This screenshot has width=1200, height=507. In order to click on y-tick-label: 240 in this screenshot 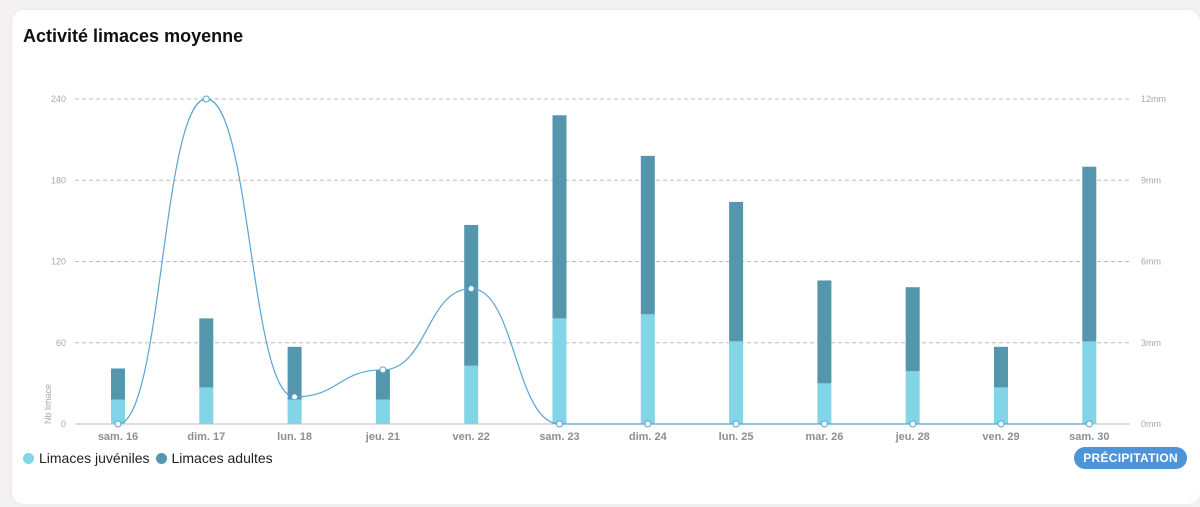, I will do `click(58, 99)`.